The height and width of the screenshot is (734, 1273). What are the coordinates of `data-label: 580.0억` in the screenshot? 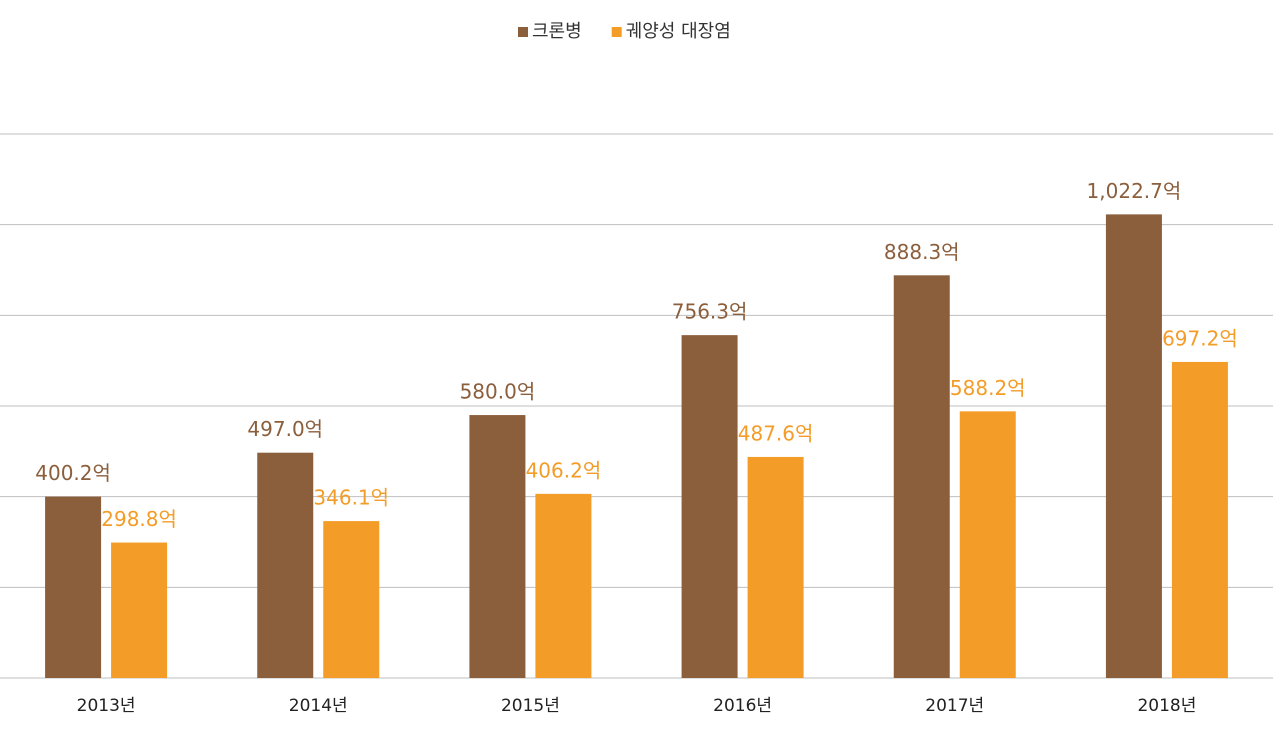 It's located at (498, 392).